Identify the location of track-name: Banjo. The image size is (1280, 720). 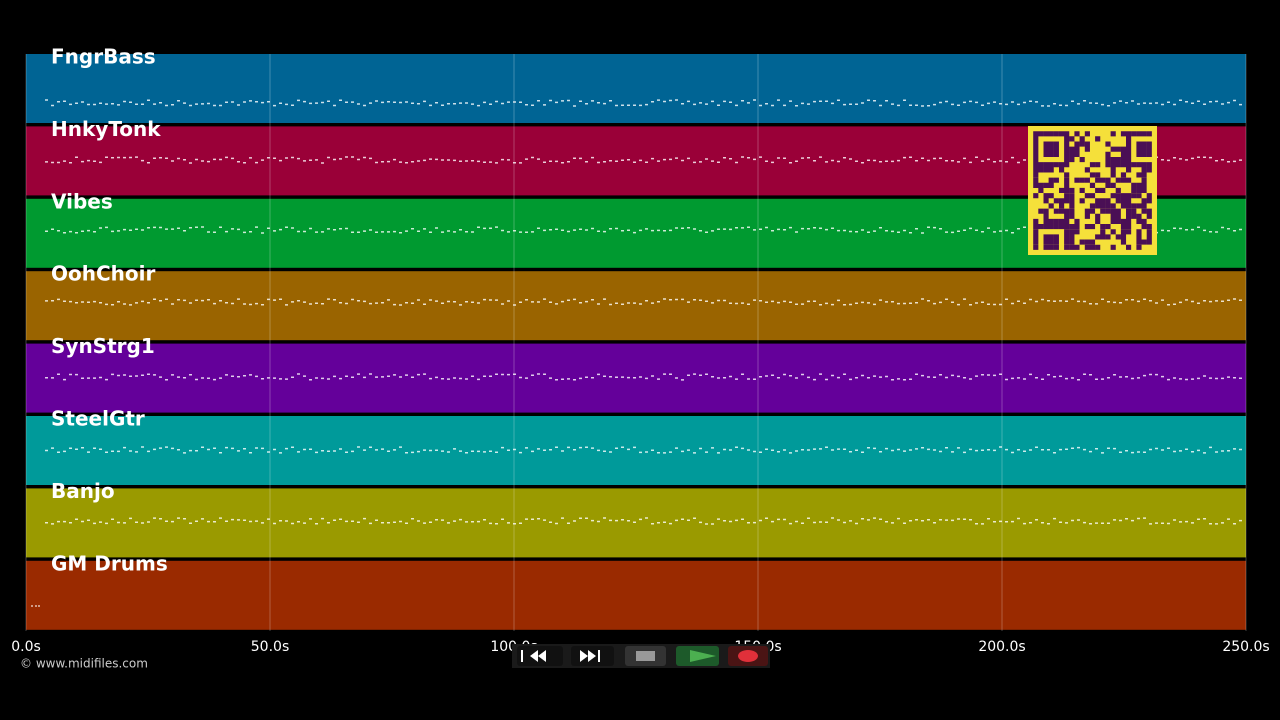
(83, 491).